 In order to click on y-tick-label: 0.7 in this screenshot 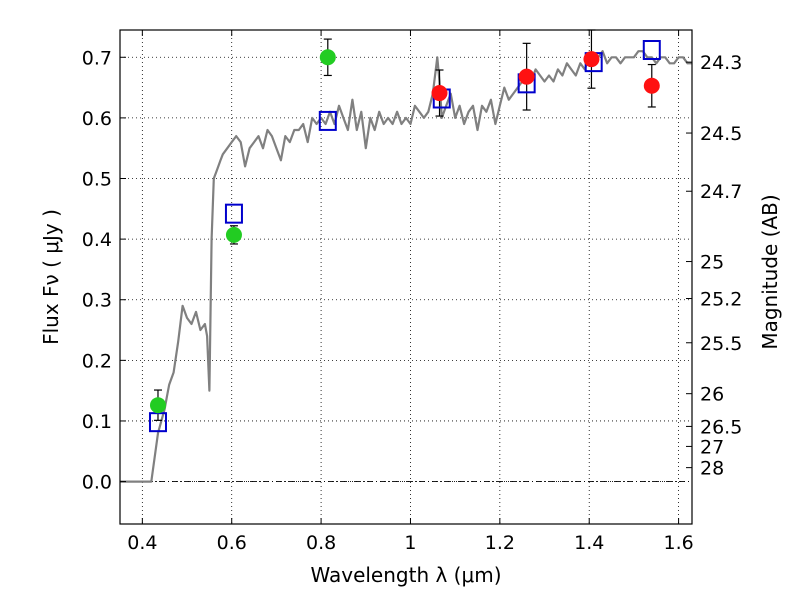, I will do `click(97, 58)`.